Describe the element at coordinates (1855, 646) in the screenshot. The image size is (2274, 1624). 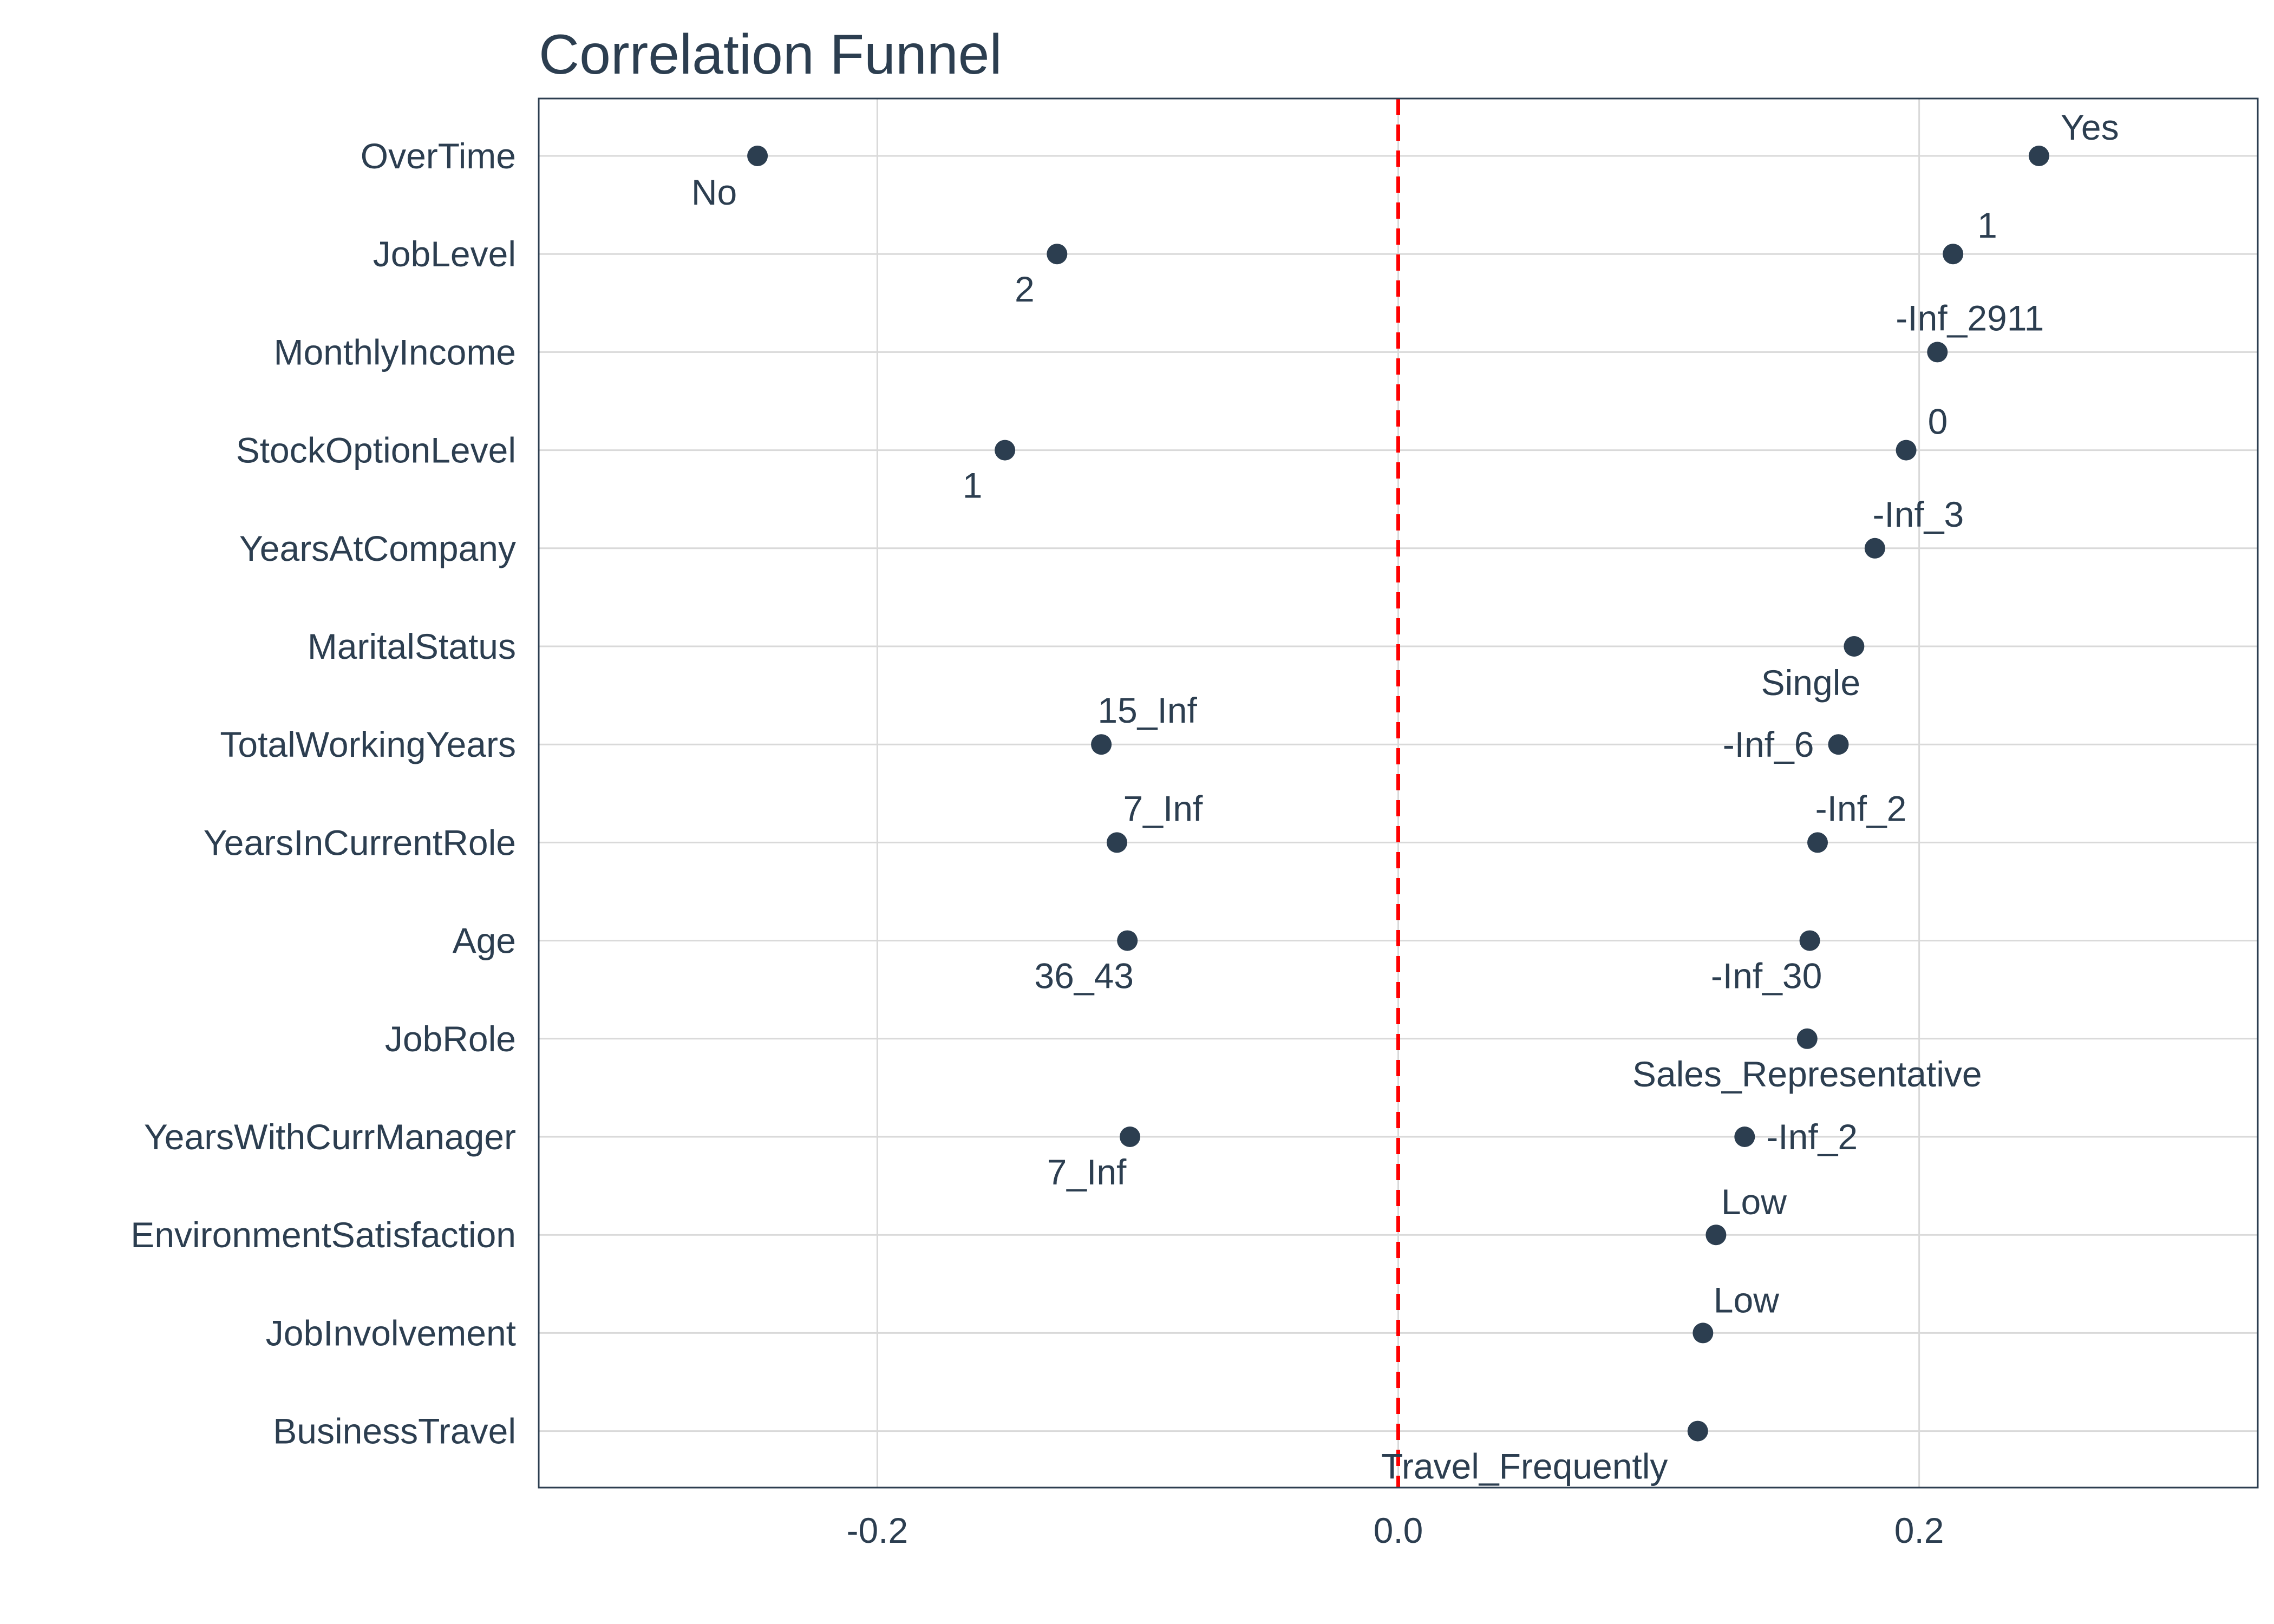
I see `data-point-maritalstatus` at that location.